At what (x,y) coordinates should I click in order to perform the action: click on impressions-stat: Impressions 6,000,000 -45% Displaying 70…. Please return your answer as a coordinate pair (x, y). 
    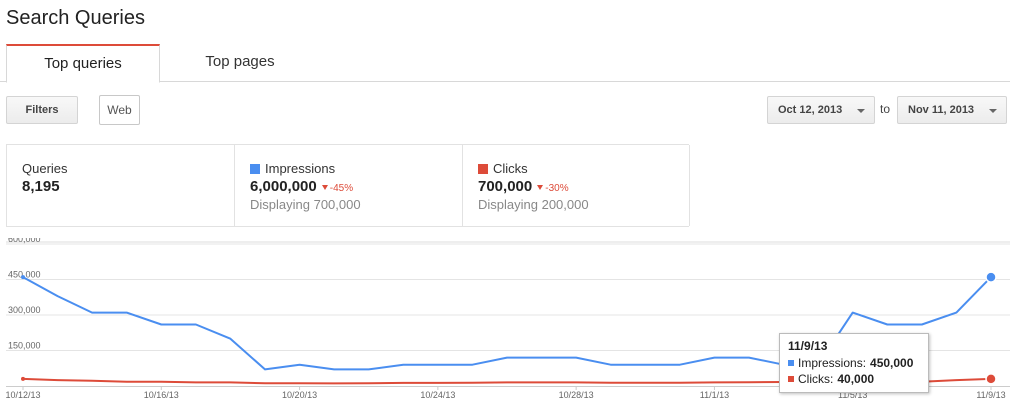
    Looking at the image, I should click on (349, 185).